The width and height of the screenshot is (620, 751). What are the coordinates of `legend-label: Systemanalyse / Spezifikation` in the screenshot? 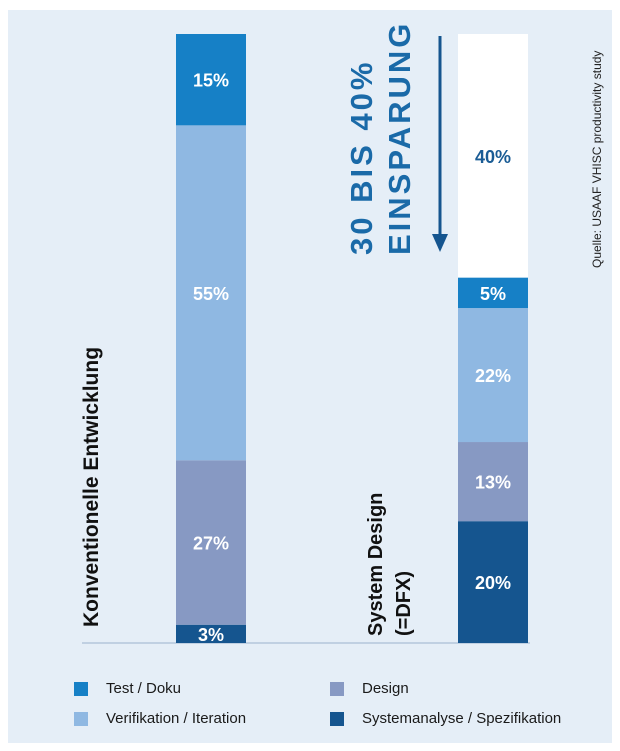 It's located at (462, 718).